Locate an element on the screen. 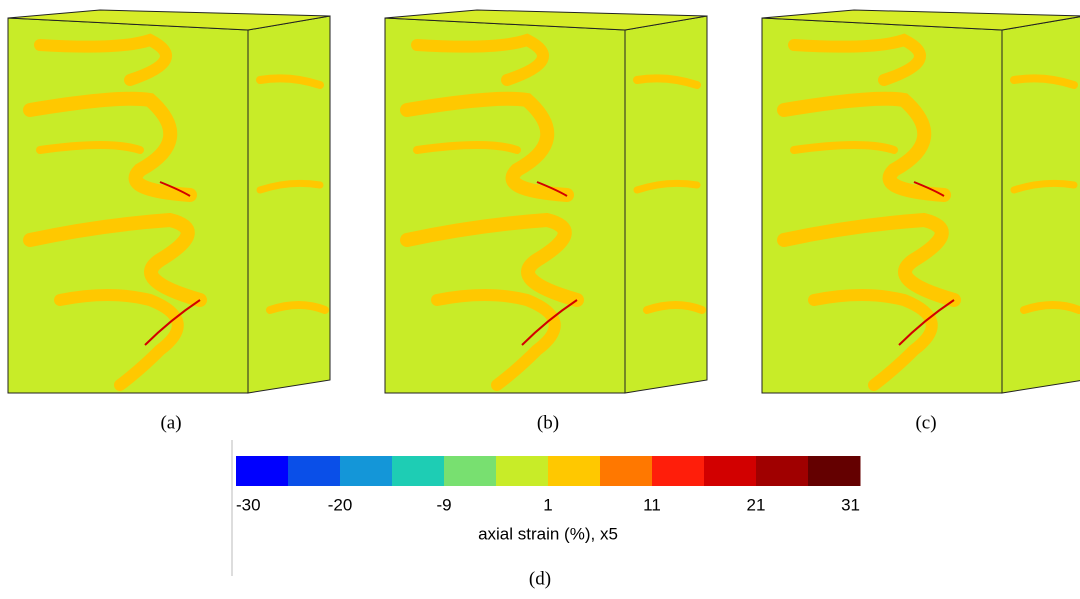 The width and height of the screenshot is (1080, 599). colorbar: -30 -20 -9 1 11 21 31 is located at coordinates (548, 485).